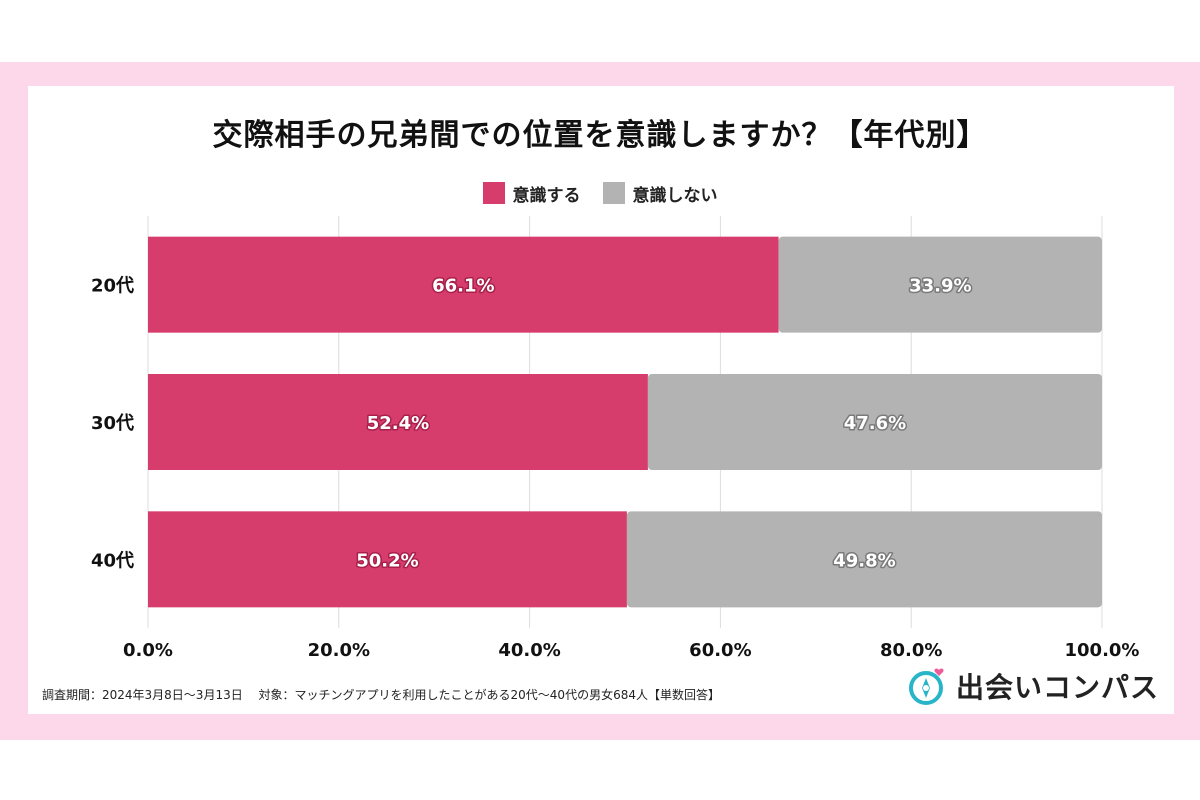  I want to click on logo: 出会いコンパス, so click(1033, 686).